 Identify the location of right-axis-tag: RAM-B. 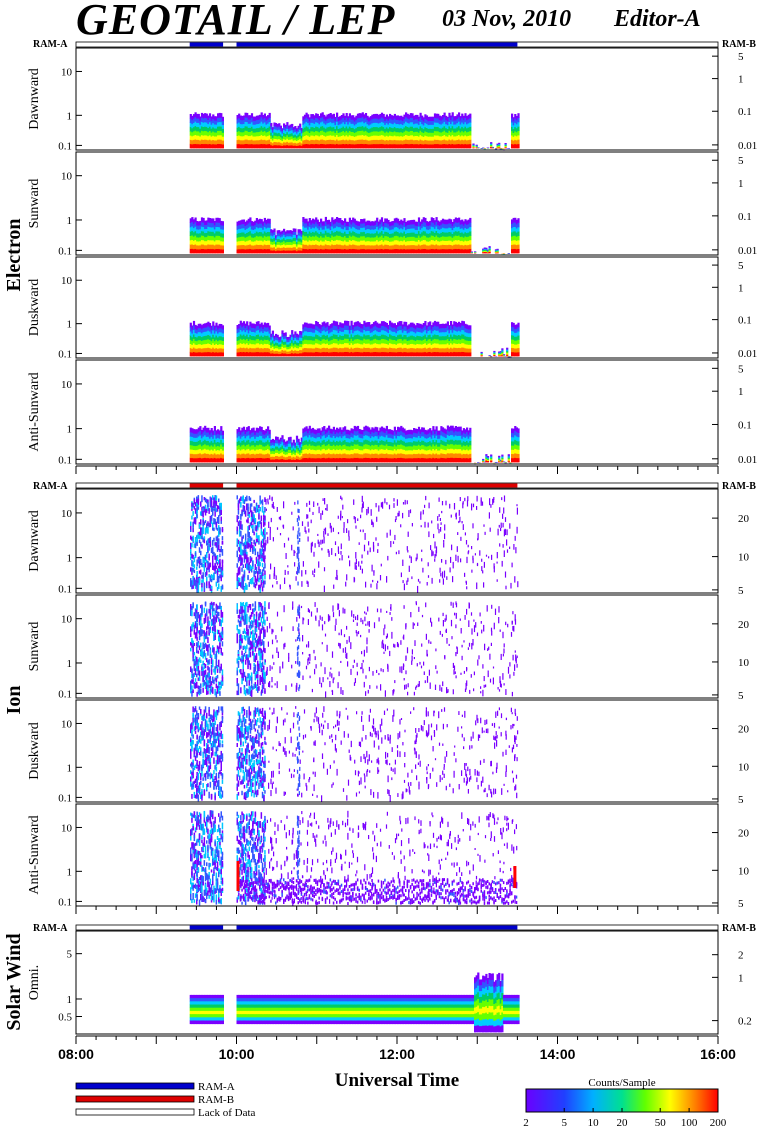
(739, 44).